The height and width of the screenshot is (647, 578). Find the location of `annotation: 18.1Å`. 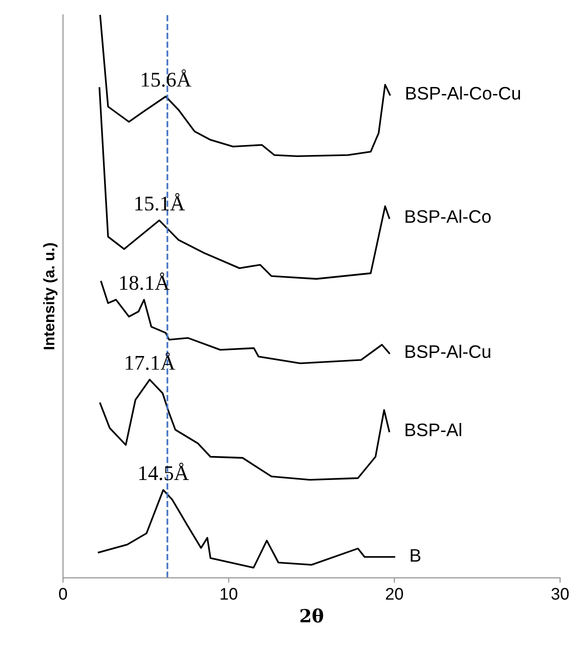

annotation: 18.1Å is located at coordinates (145, 281).